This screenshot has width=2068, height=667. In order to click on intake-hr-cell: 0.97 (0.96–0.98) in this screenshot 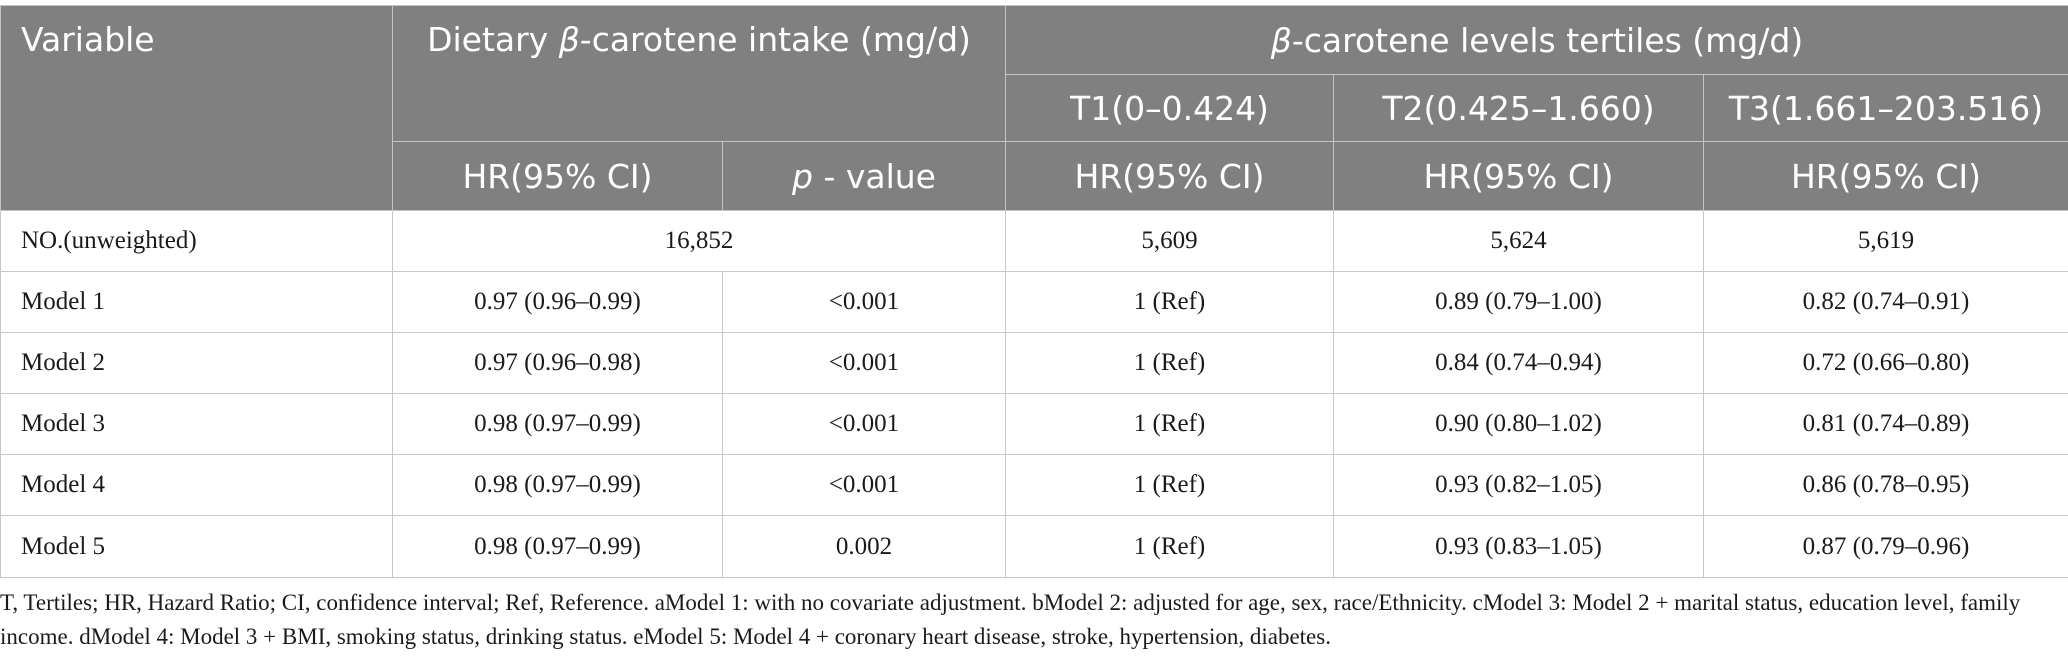, I will do `click(557, 363)`.